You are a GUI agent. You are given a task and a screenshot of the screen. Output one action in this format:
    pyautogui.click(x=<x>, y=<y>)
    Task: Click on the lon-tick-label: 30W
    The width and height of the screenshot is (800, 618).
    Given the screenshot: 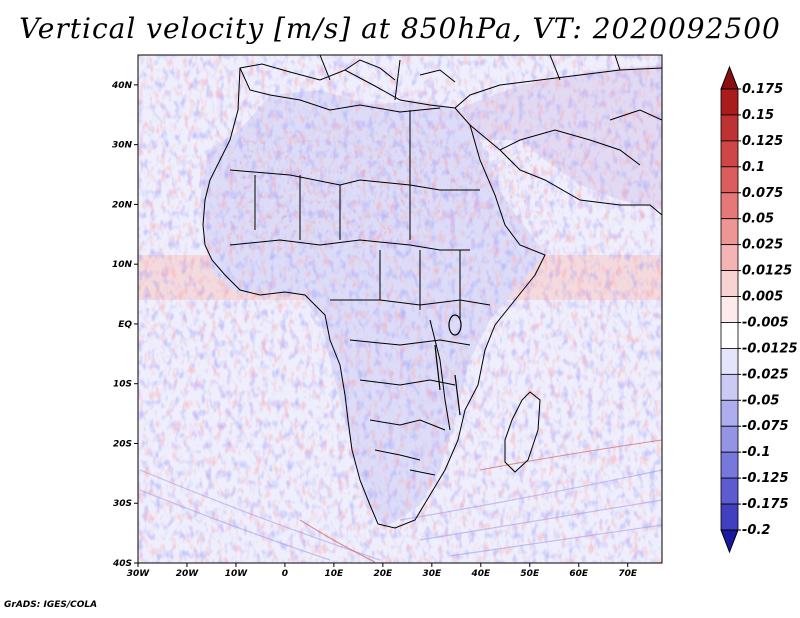 What is the action you would take?
    pyautogui.click(x=139, y=574)
    